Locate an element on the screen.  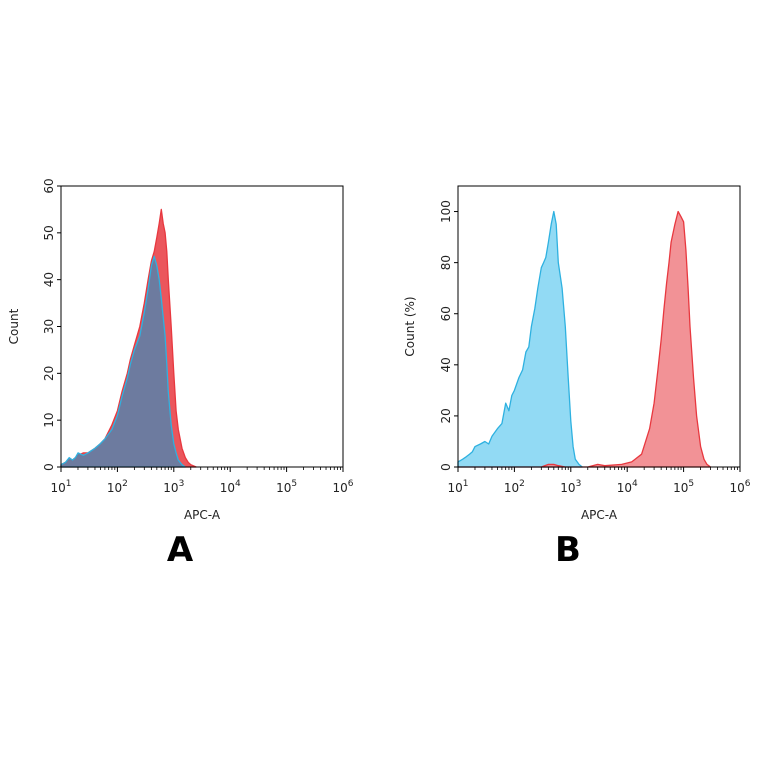
y-tick-label: 10 is located at coordinates (49, 420).